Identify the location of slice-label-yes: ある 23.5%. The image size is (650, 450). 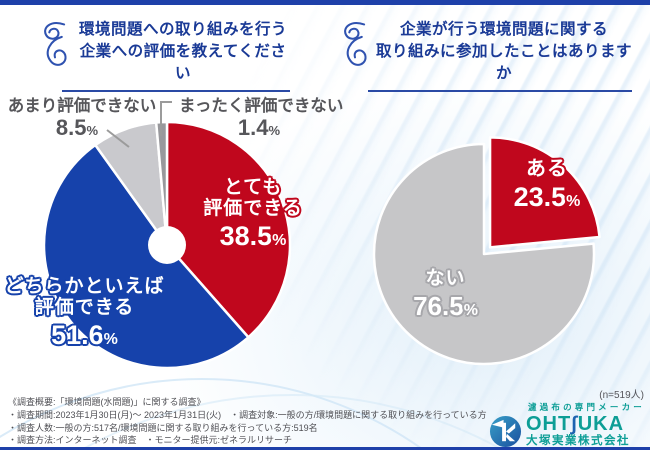
(547, 188).